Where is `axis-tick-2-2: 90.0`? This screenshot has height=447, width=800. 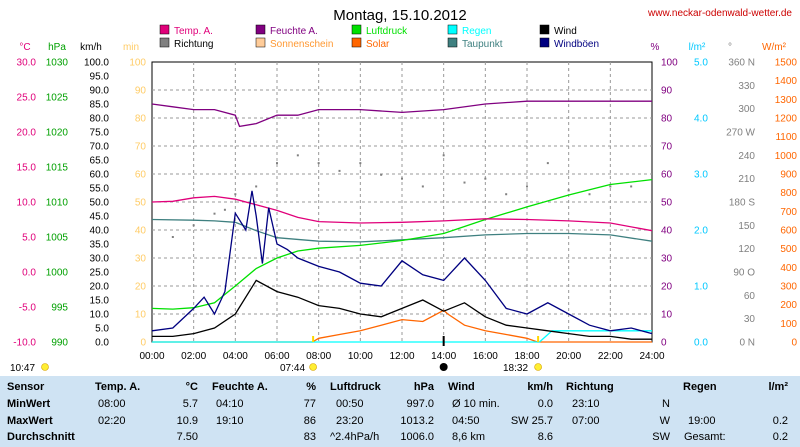
axis-tick-2-2: 90.0 is located at coordinates (100, 91).